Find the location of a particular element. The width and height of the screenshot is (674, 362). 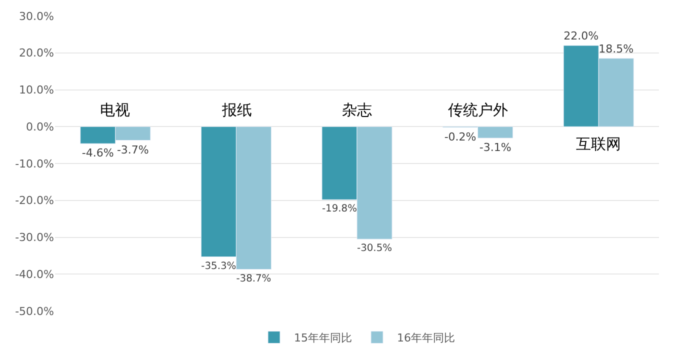

x-tick-label: 传统户外 is located at coordinates (478, 110).